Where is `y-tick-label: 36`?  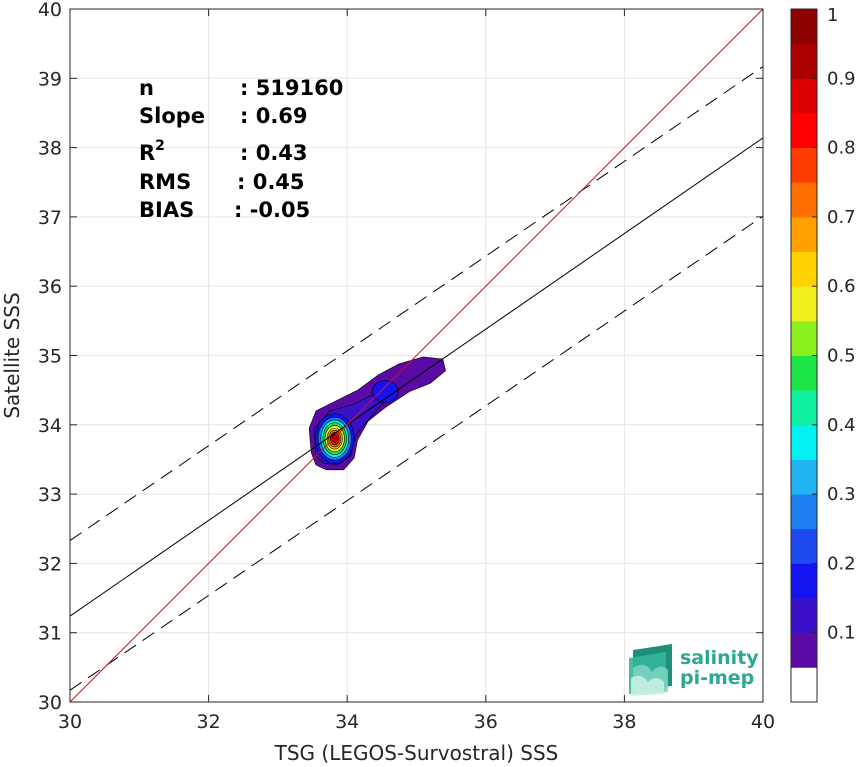
y-tick-label: 36 is located at coordinates (50, 287).